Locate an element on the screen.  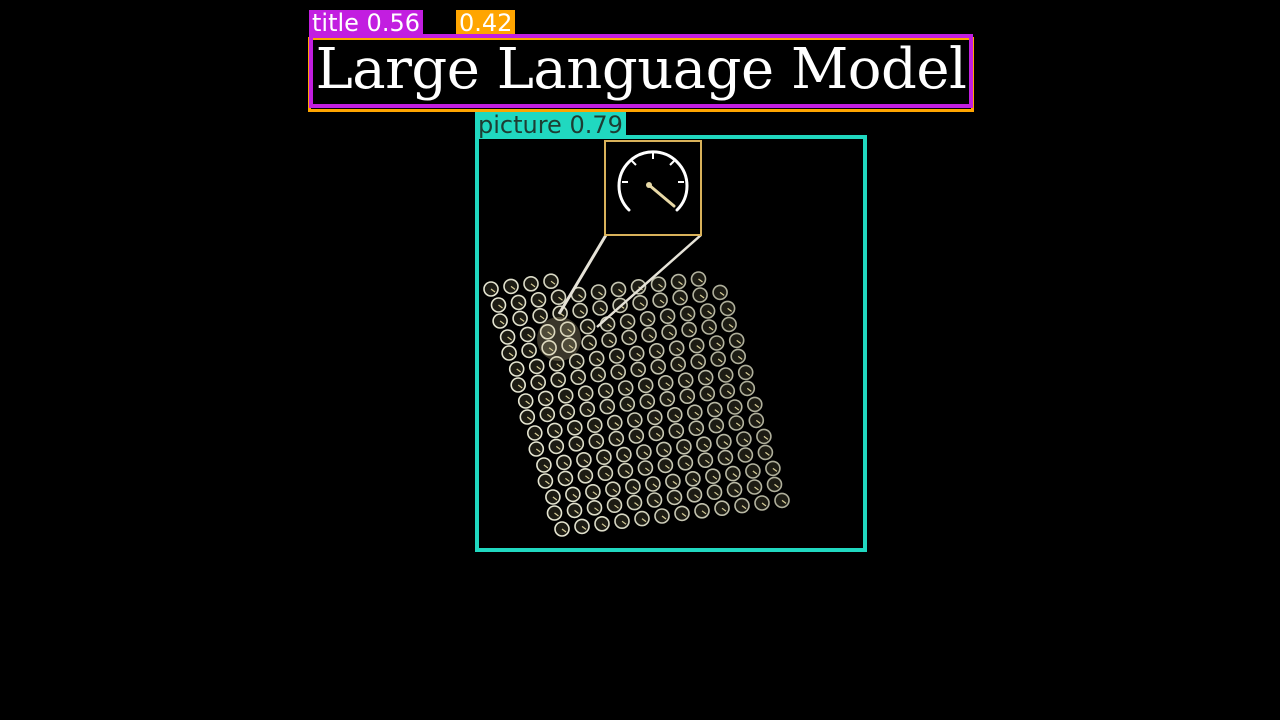
magnify-lines is located at coordinates (629, 281).